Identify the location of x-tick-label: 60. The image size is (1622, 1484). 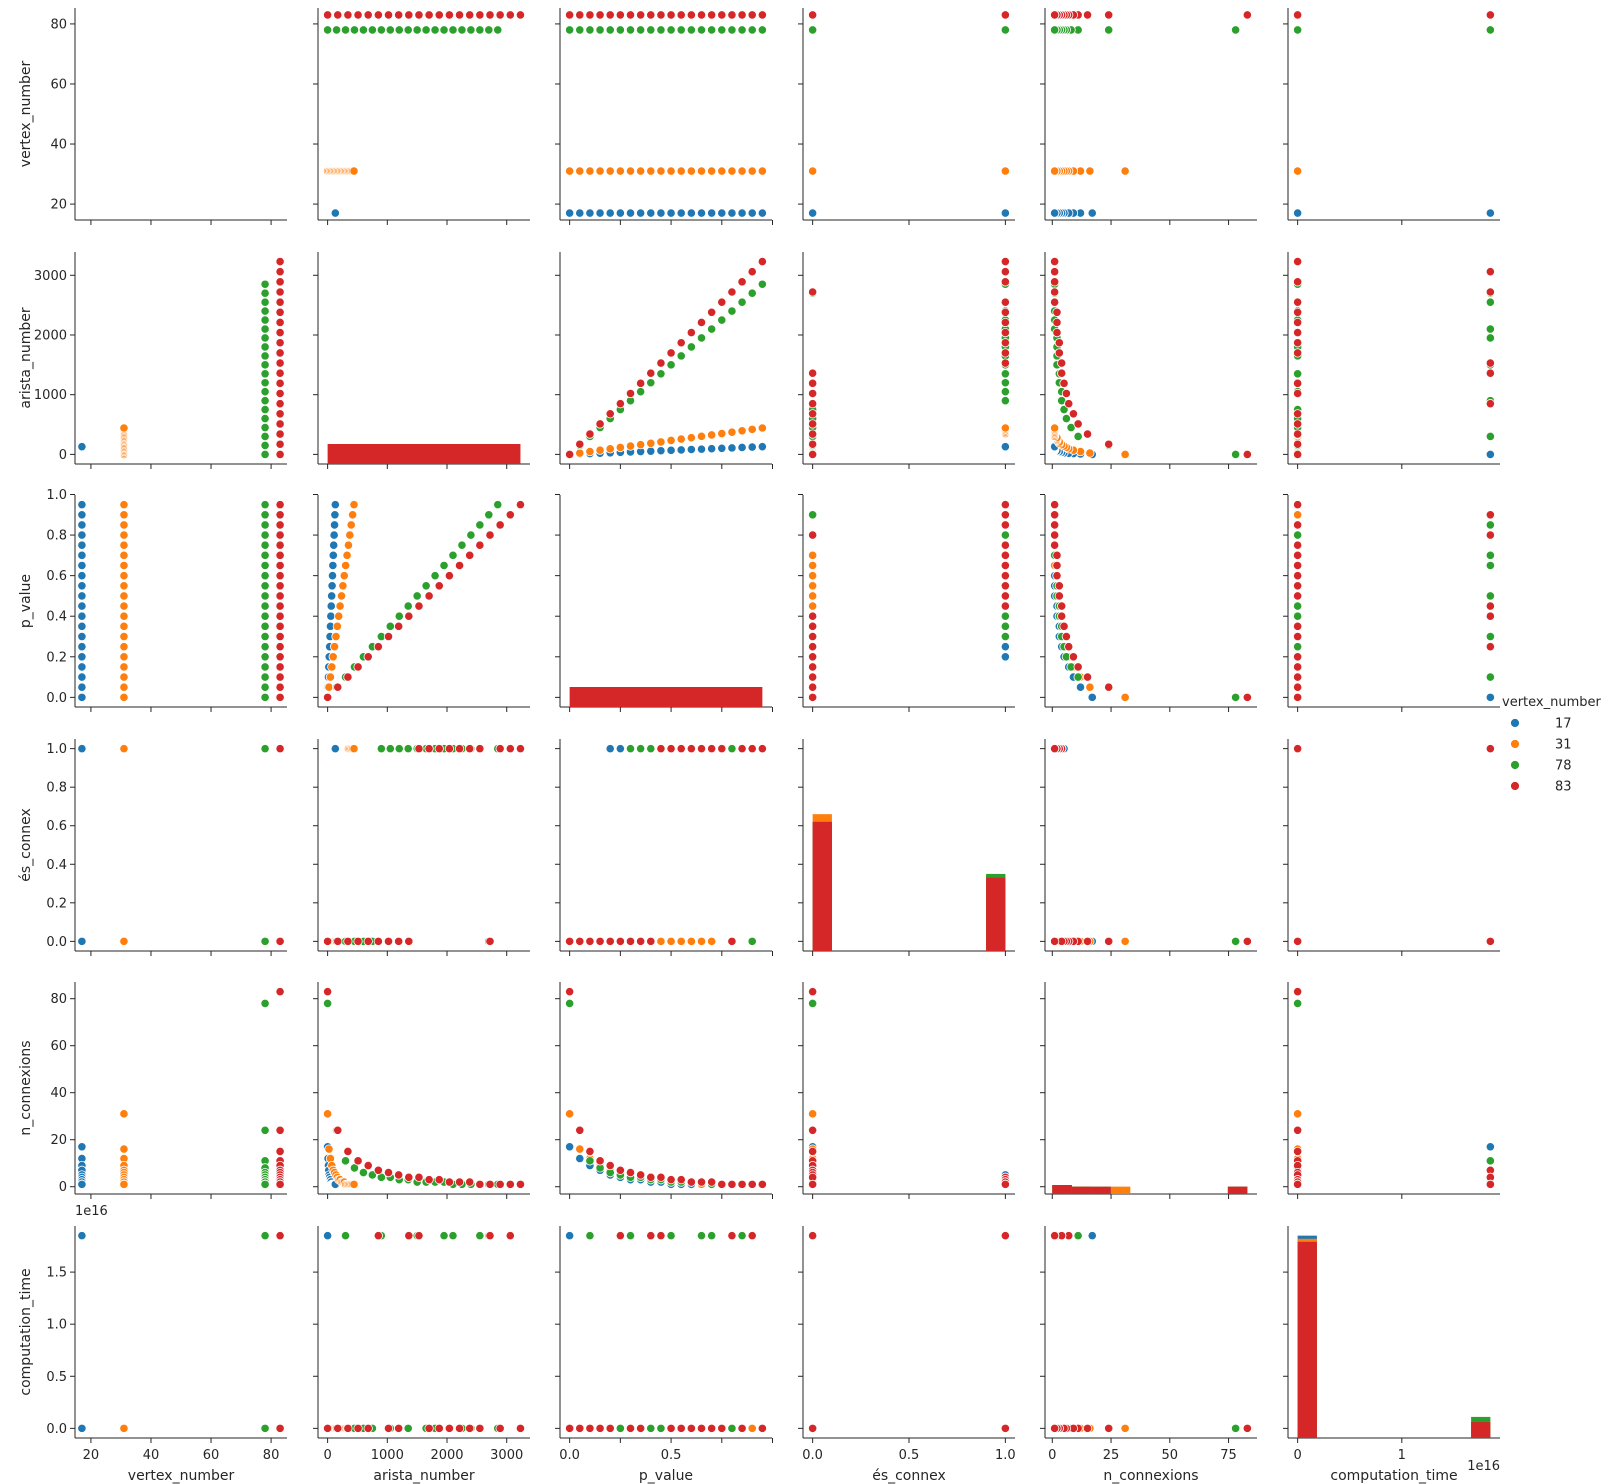
(211, 1455).